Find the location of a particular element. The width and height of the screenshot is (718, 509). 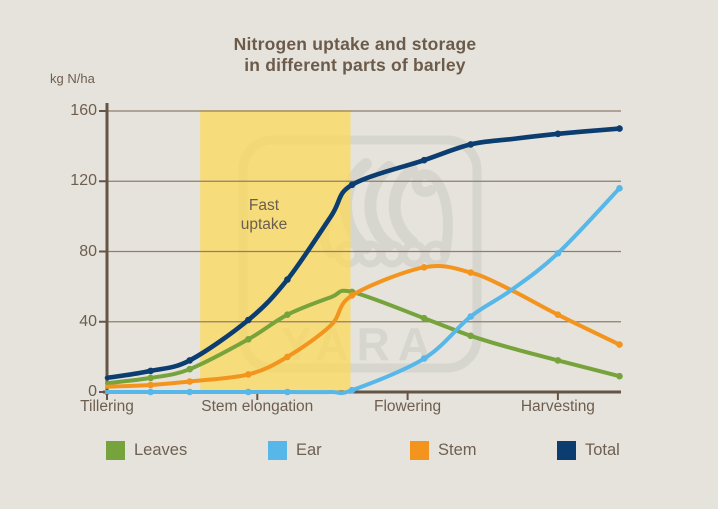

legend-swatch-ear is located at coordinates (277, 450).